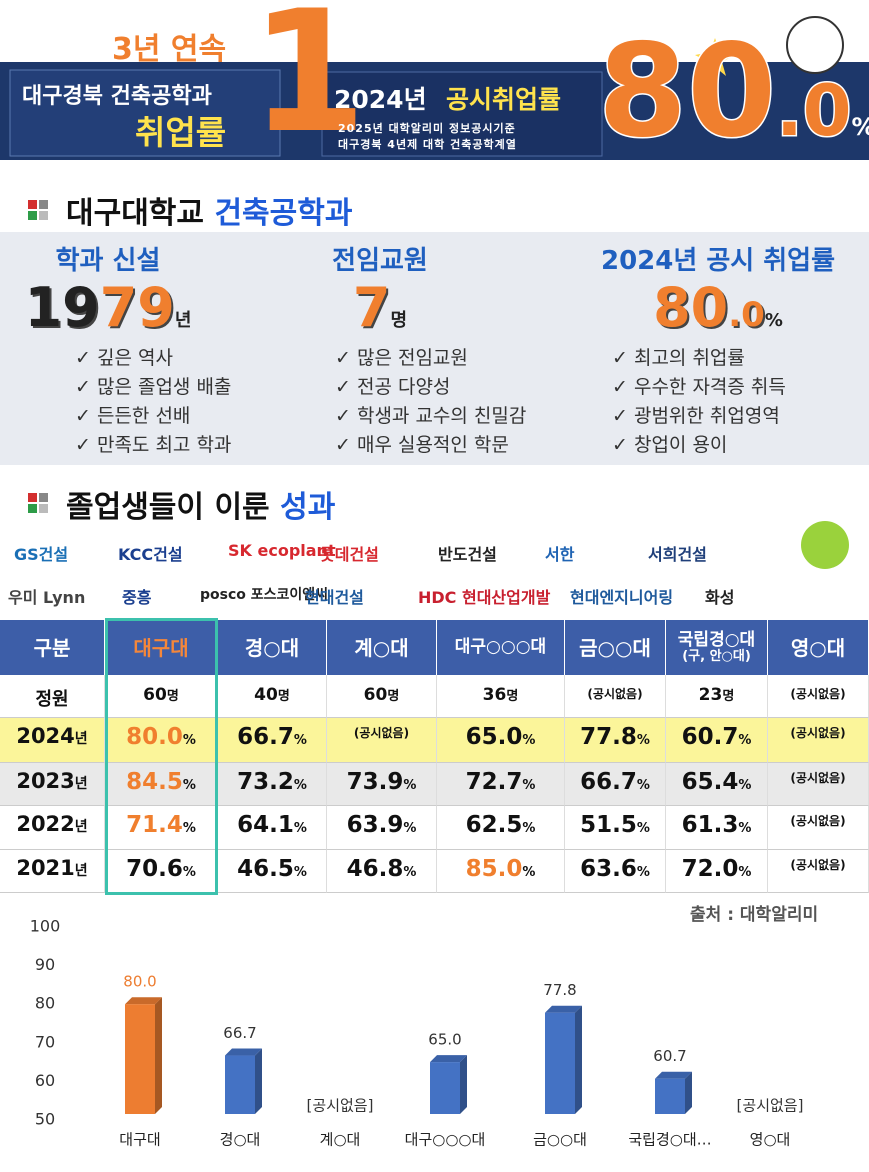 Image resolution: width=869 pixels, height=1172 pixels. What do you see at coordinates (818, 647) in the screenshot?
I see `header-cell: 영○대` at bounding box center [818, 647].